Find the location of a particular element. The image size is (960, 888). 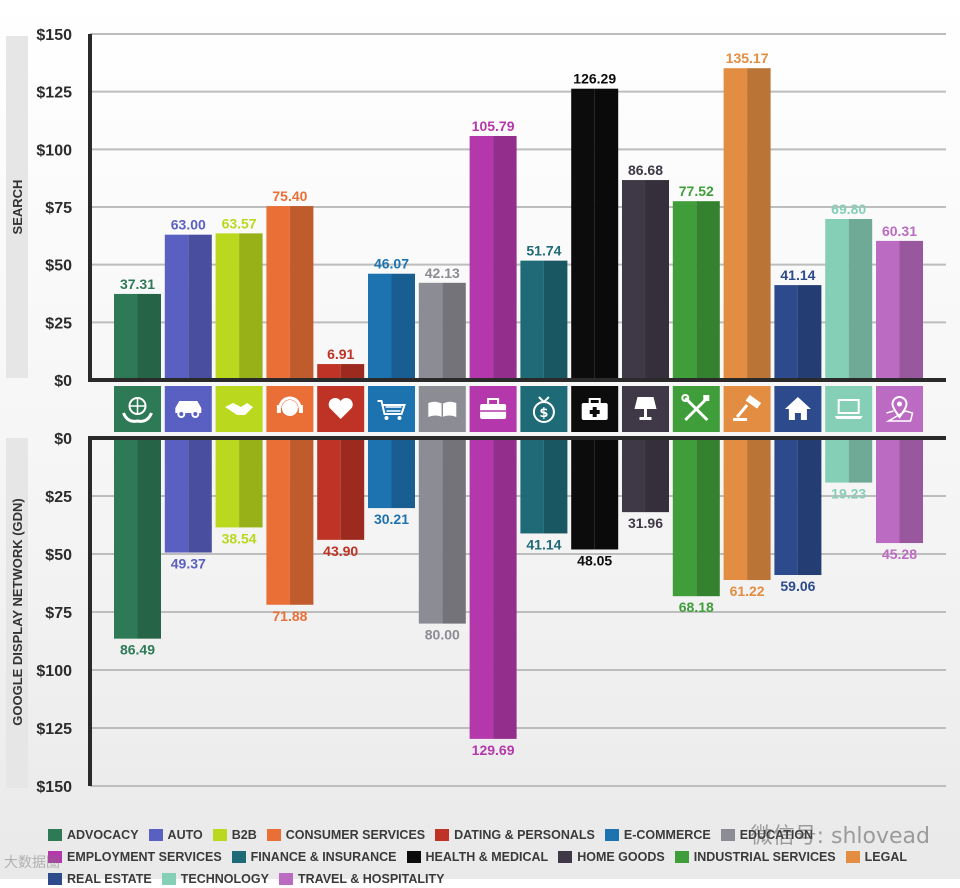

legend-label: FINANCE & INSURANCE is located at coordinates (323, 857).